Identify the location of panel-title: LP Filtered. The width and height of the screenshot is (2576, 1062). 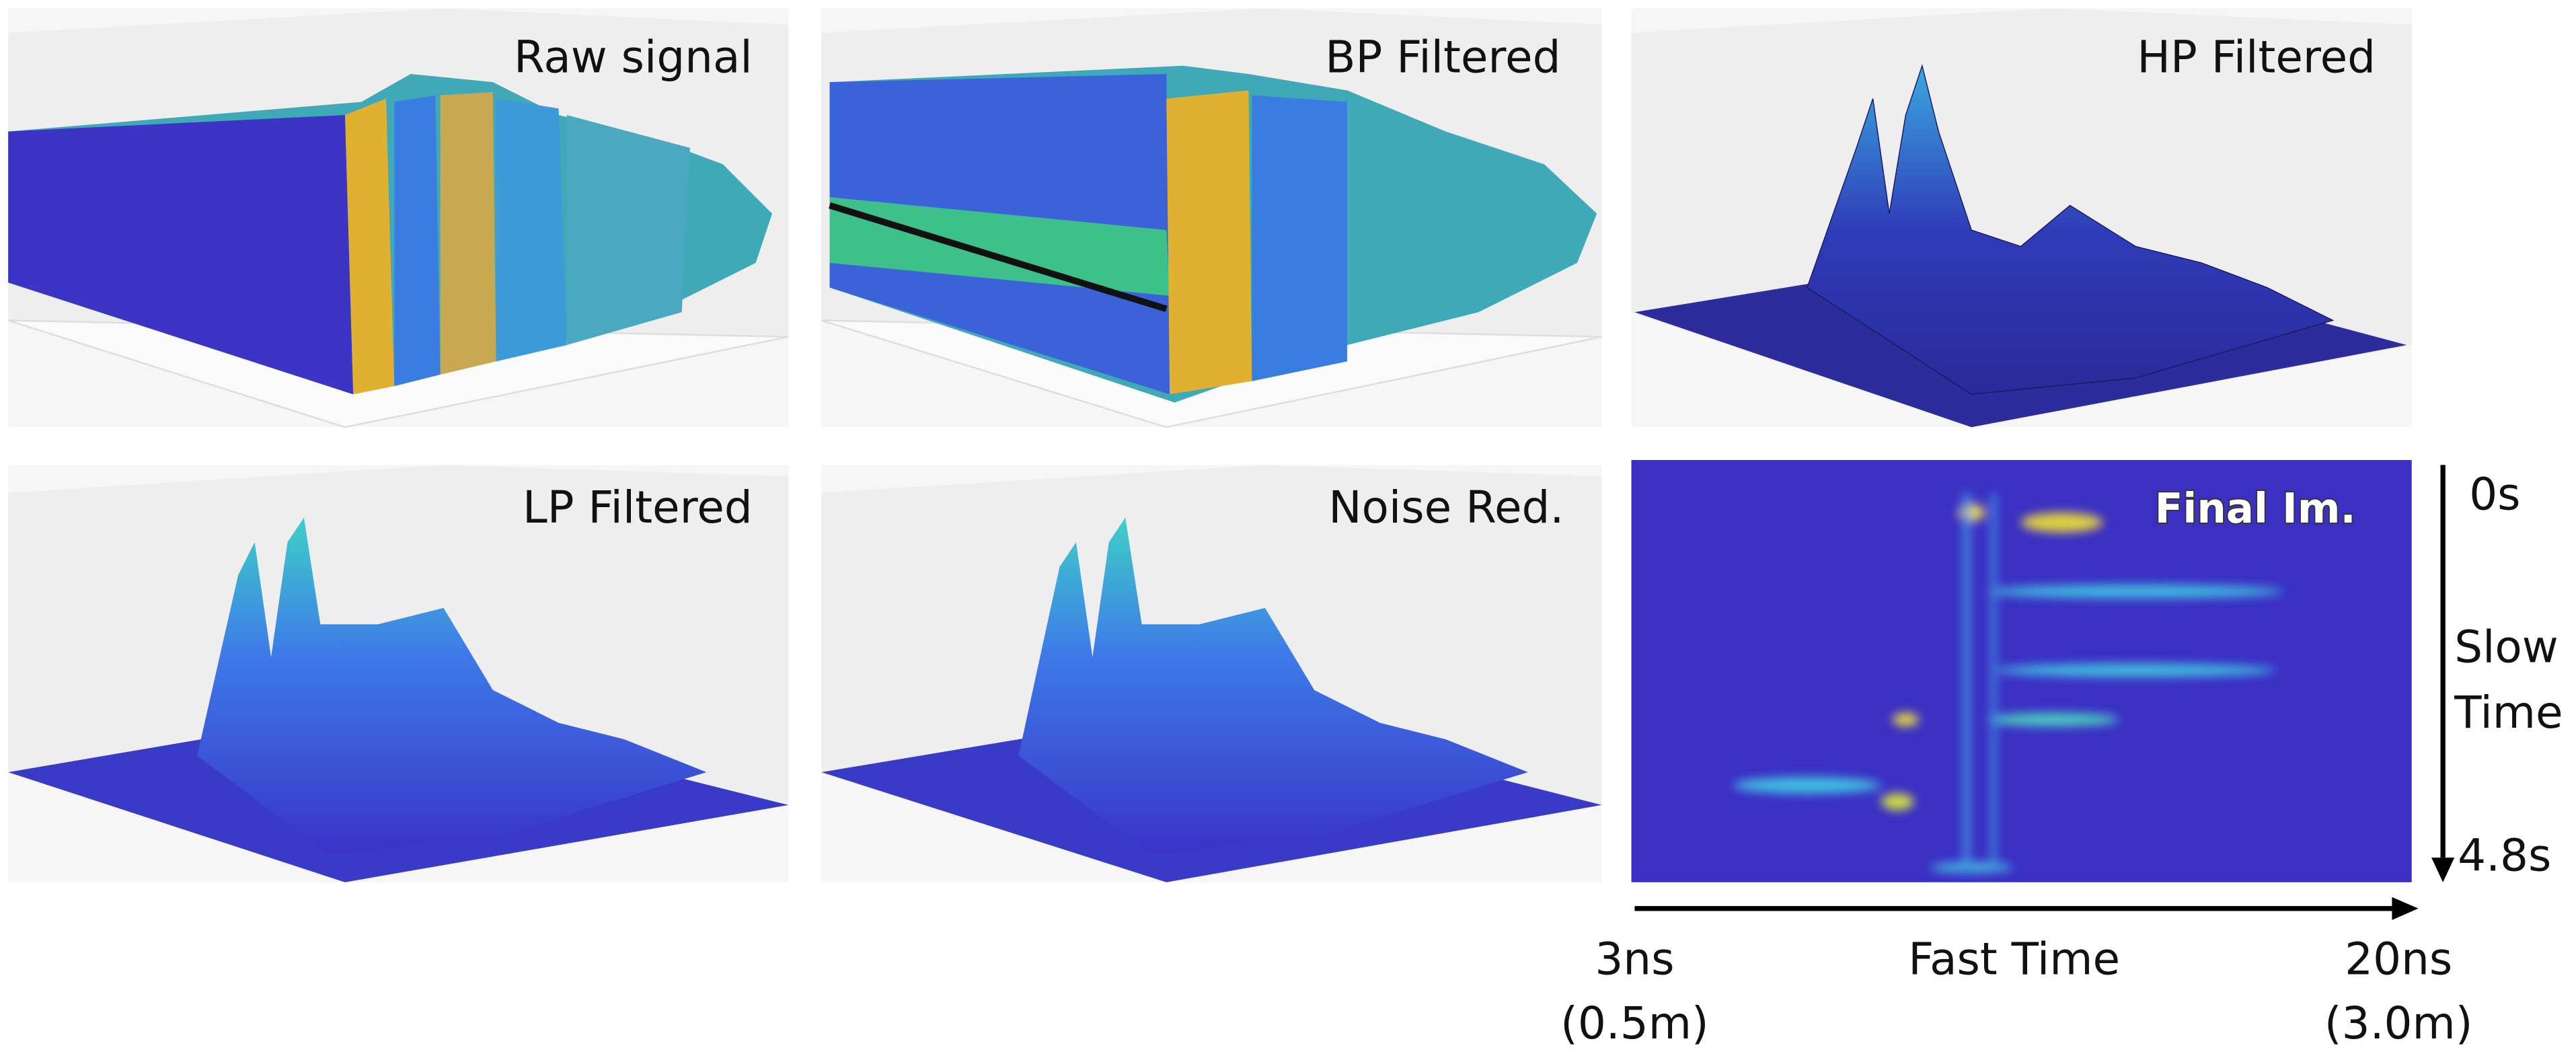
(638, 508).